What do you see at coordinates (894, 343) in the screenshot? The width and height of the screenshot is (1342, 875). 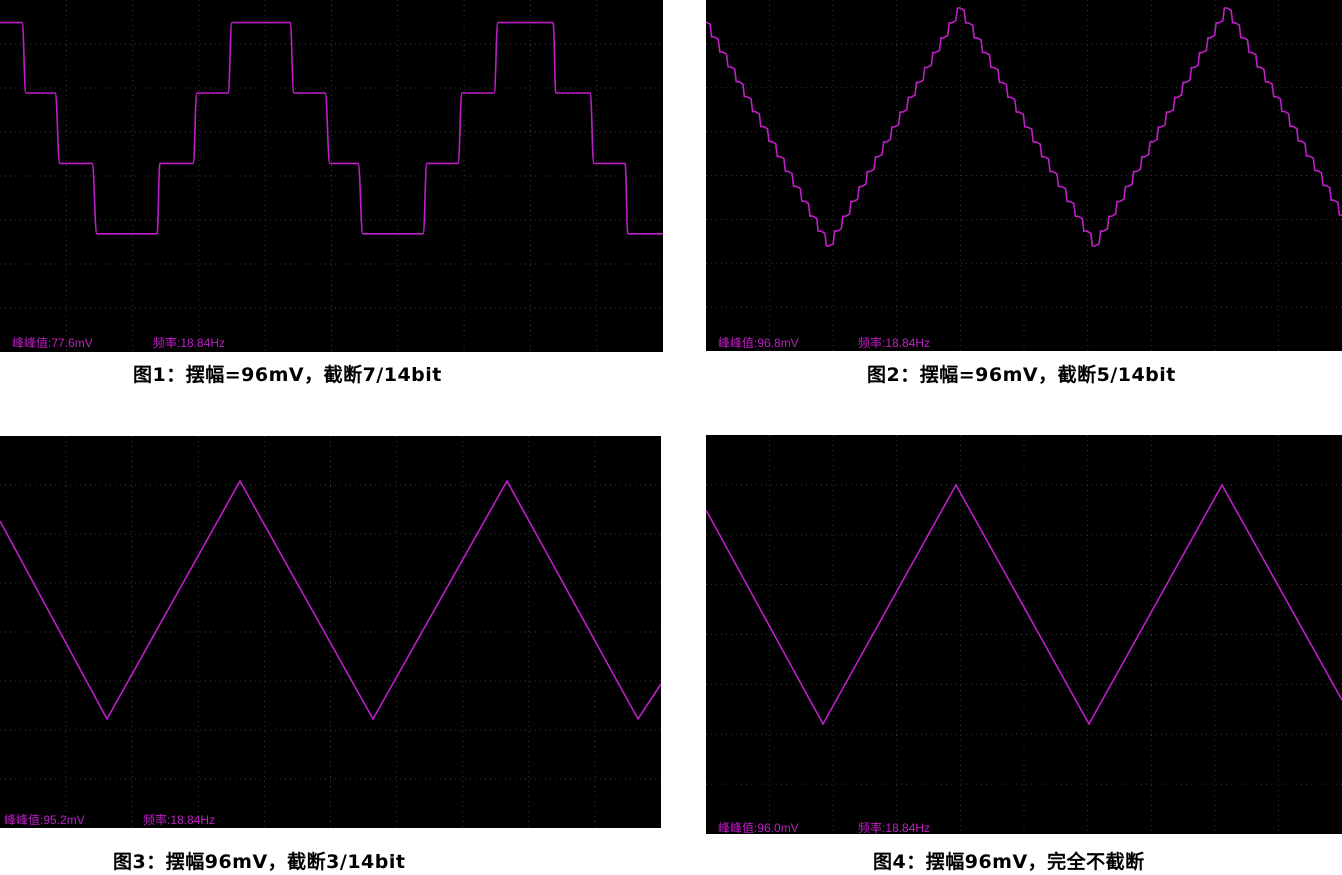 I see `frequency-readout-2: 频率:18.84Hz` at bounding box center [894, 343].